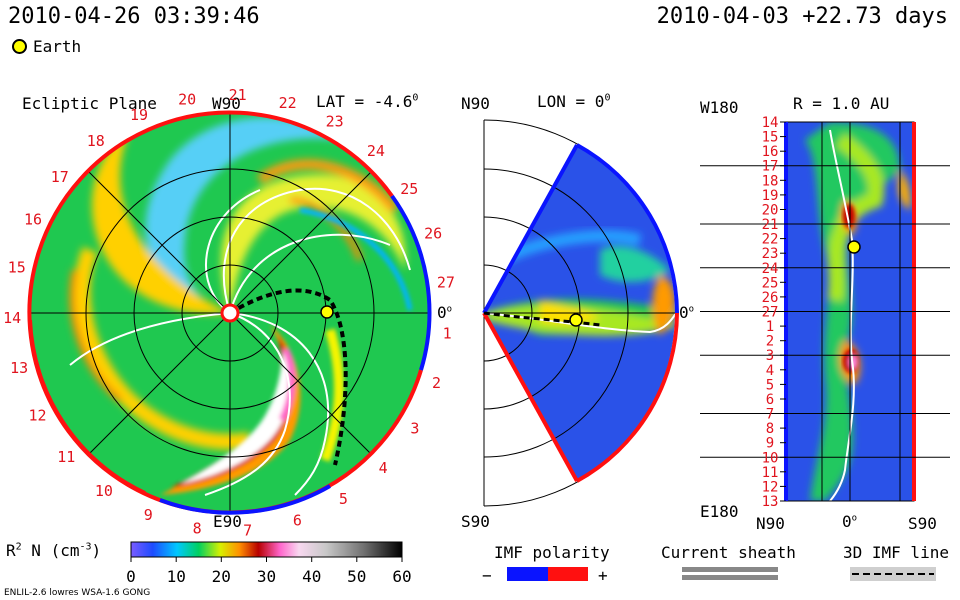 The width and height of the screenshot is (960, 600). Describe the element at coordinates (131, 576) in the screenshot. I see `colorbar-tick-label-0: 0` at that location.